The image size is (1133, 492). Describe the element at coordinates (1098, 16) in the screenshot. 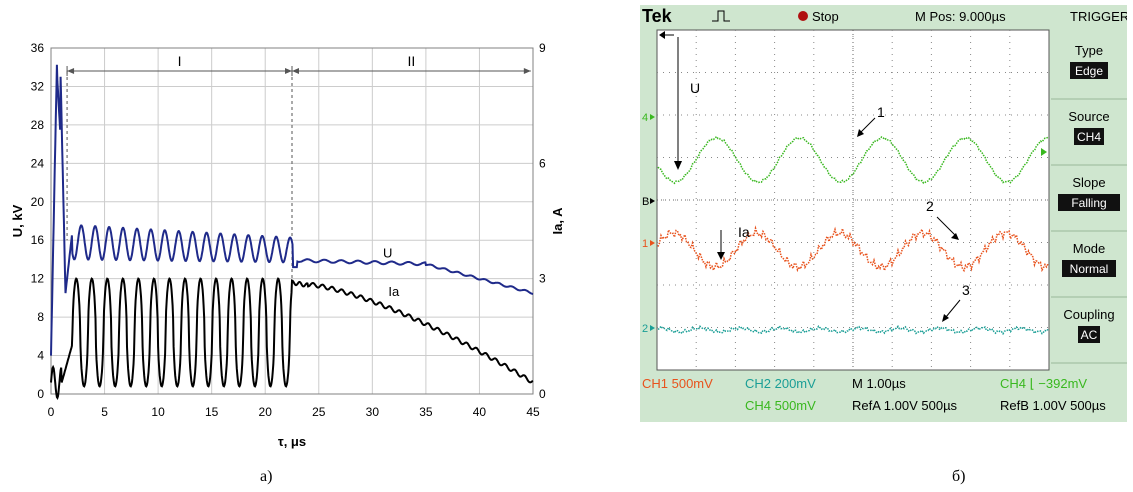

I see `menu-title: TRIGGER` at that location.